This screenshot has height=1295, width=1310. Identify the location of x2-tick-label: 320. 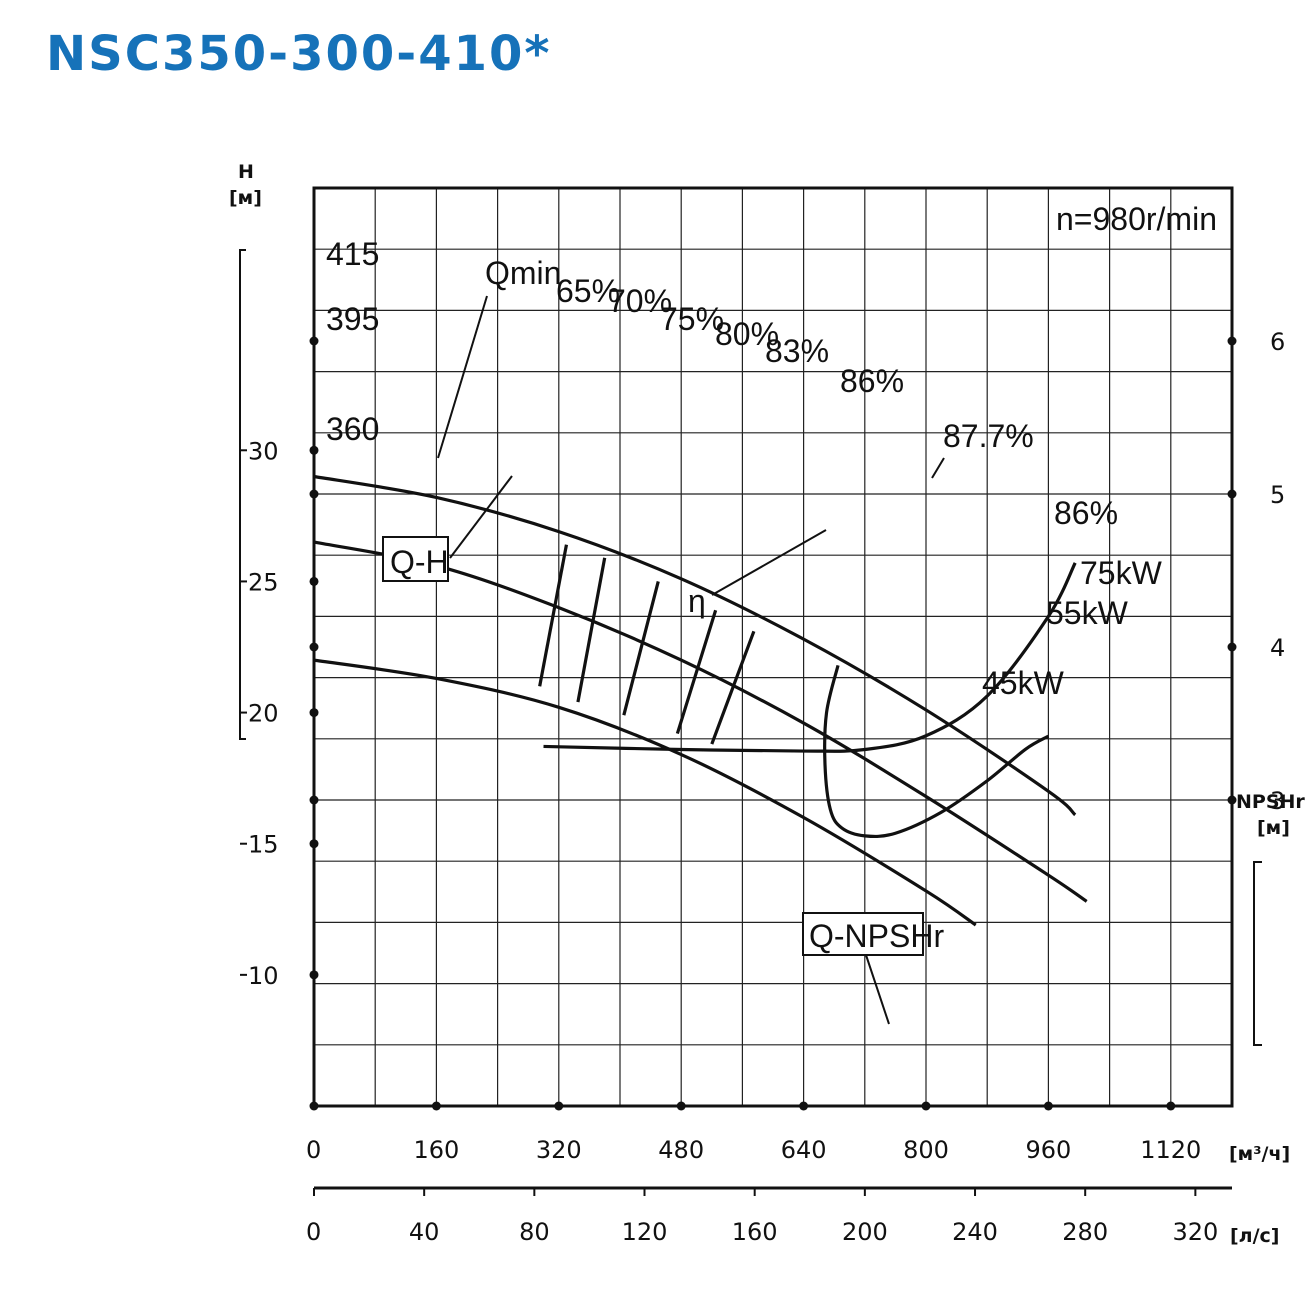
(1195, 1232).